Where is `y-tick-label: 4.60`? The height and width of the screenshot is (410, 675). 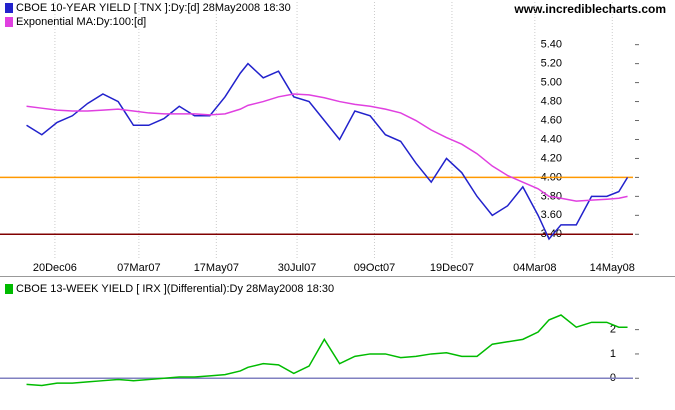
y-tick-label: 4.60 is located at coordinates (551, 120).